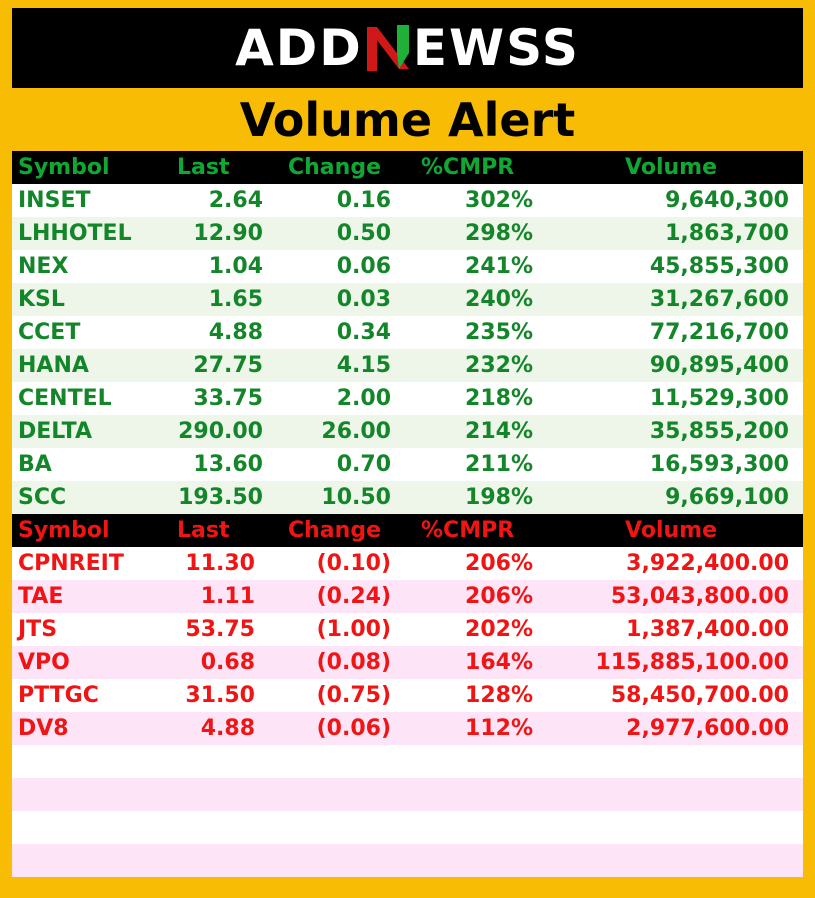  I want to click on cell-cmpr: 214%, so click(499, 431).